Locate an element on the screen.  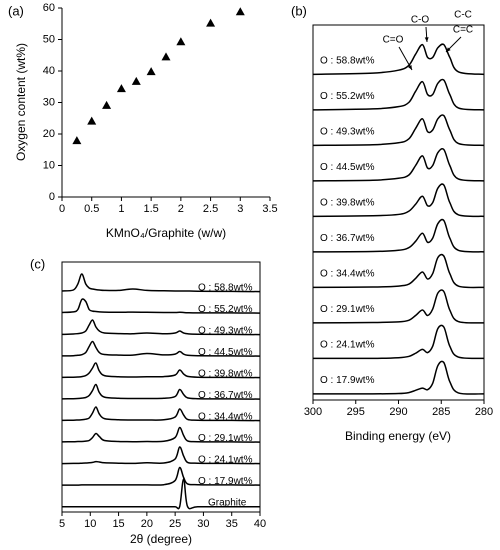
x-tick-label: 1 is located at coordinates (121, 209).